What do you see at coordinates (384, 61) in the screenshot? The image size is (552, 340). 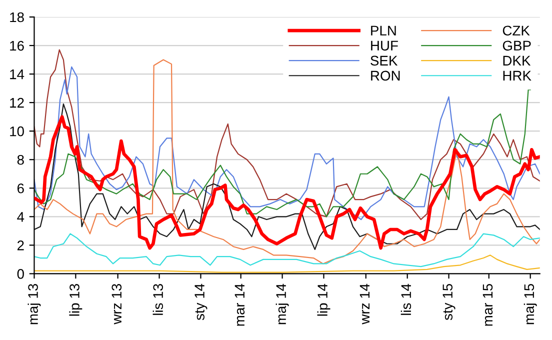 I see `legend-label: SEK` at bounding box center [384, 61].